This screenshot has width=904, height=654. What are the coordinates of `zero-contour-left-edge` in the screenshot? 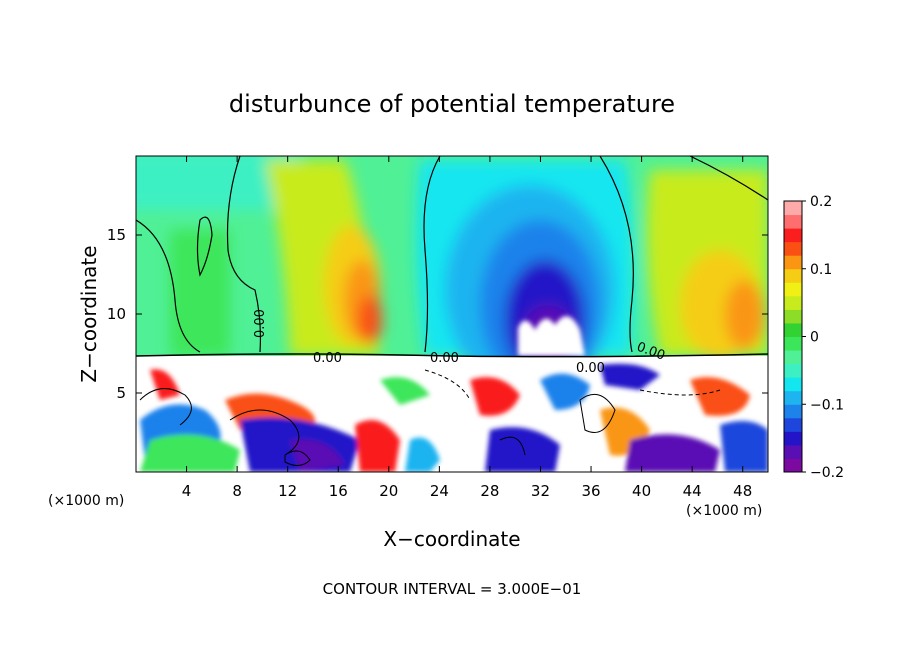 It's located at (168, 286).